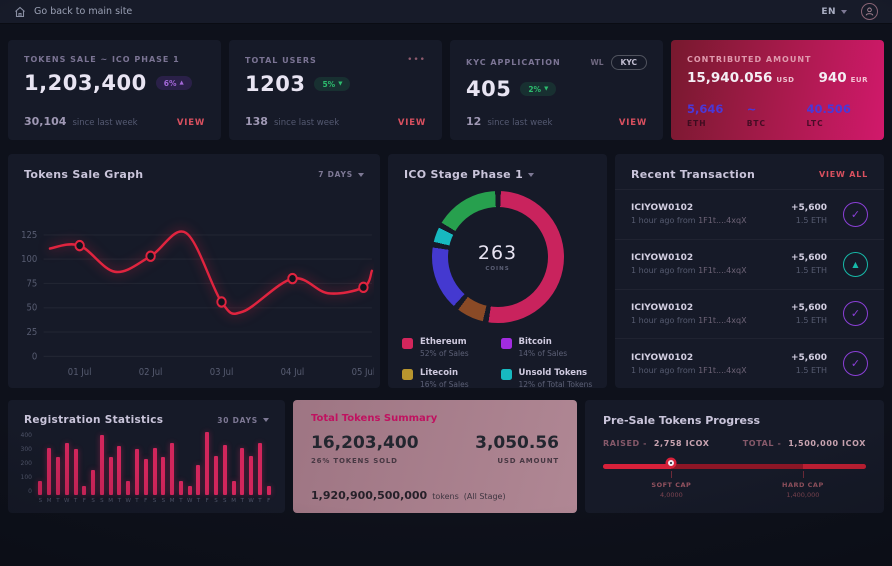  Describe the element at coordinates (448, 347) in the screenshot. I see `legend-item-ethereum: Ethereum 52% of Sales` at that location.